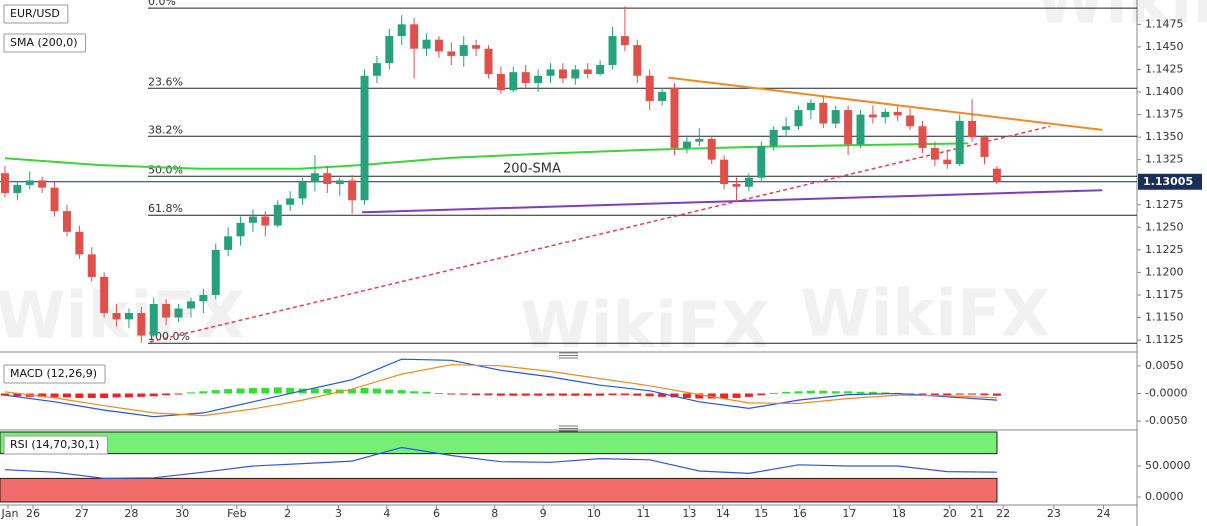  I want to click on rsi-line, so click(500, 463).